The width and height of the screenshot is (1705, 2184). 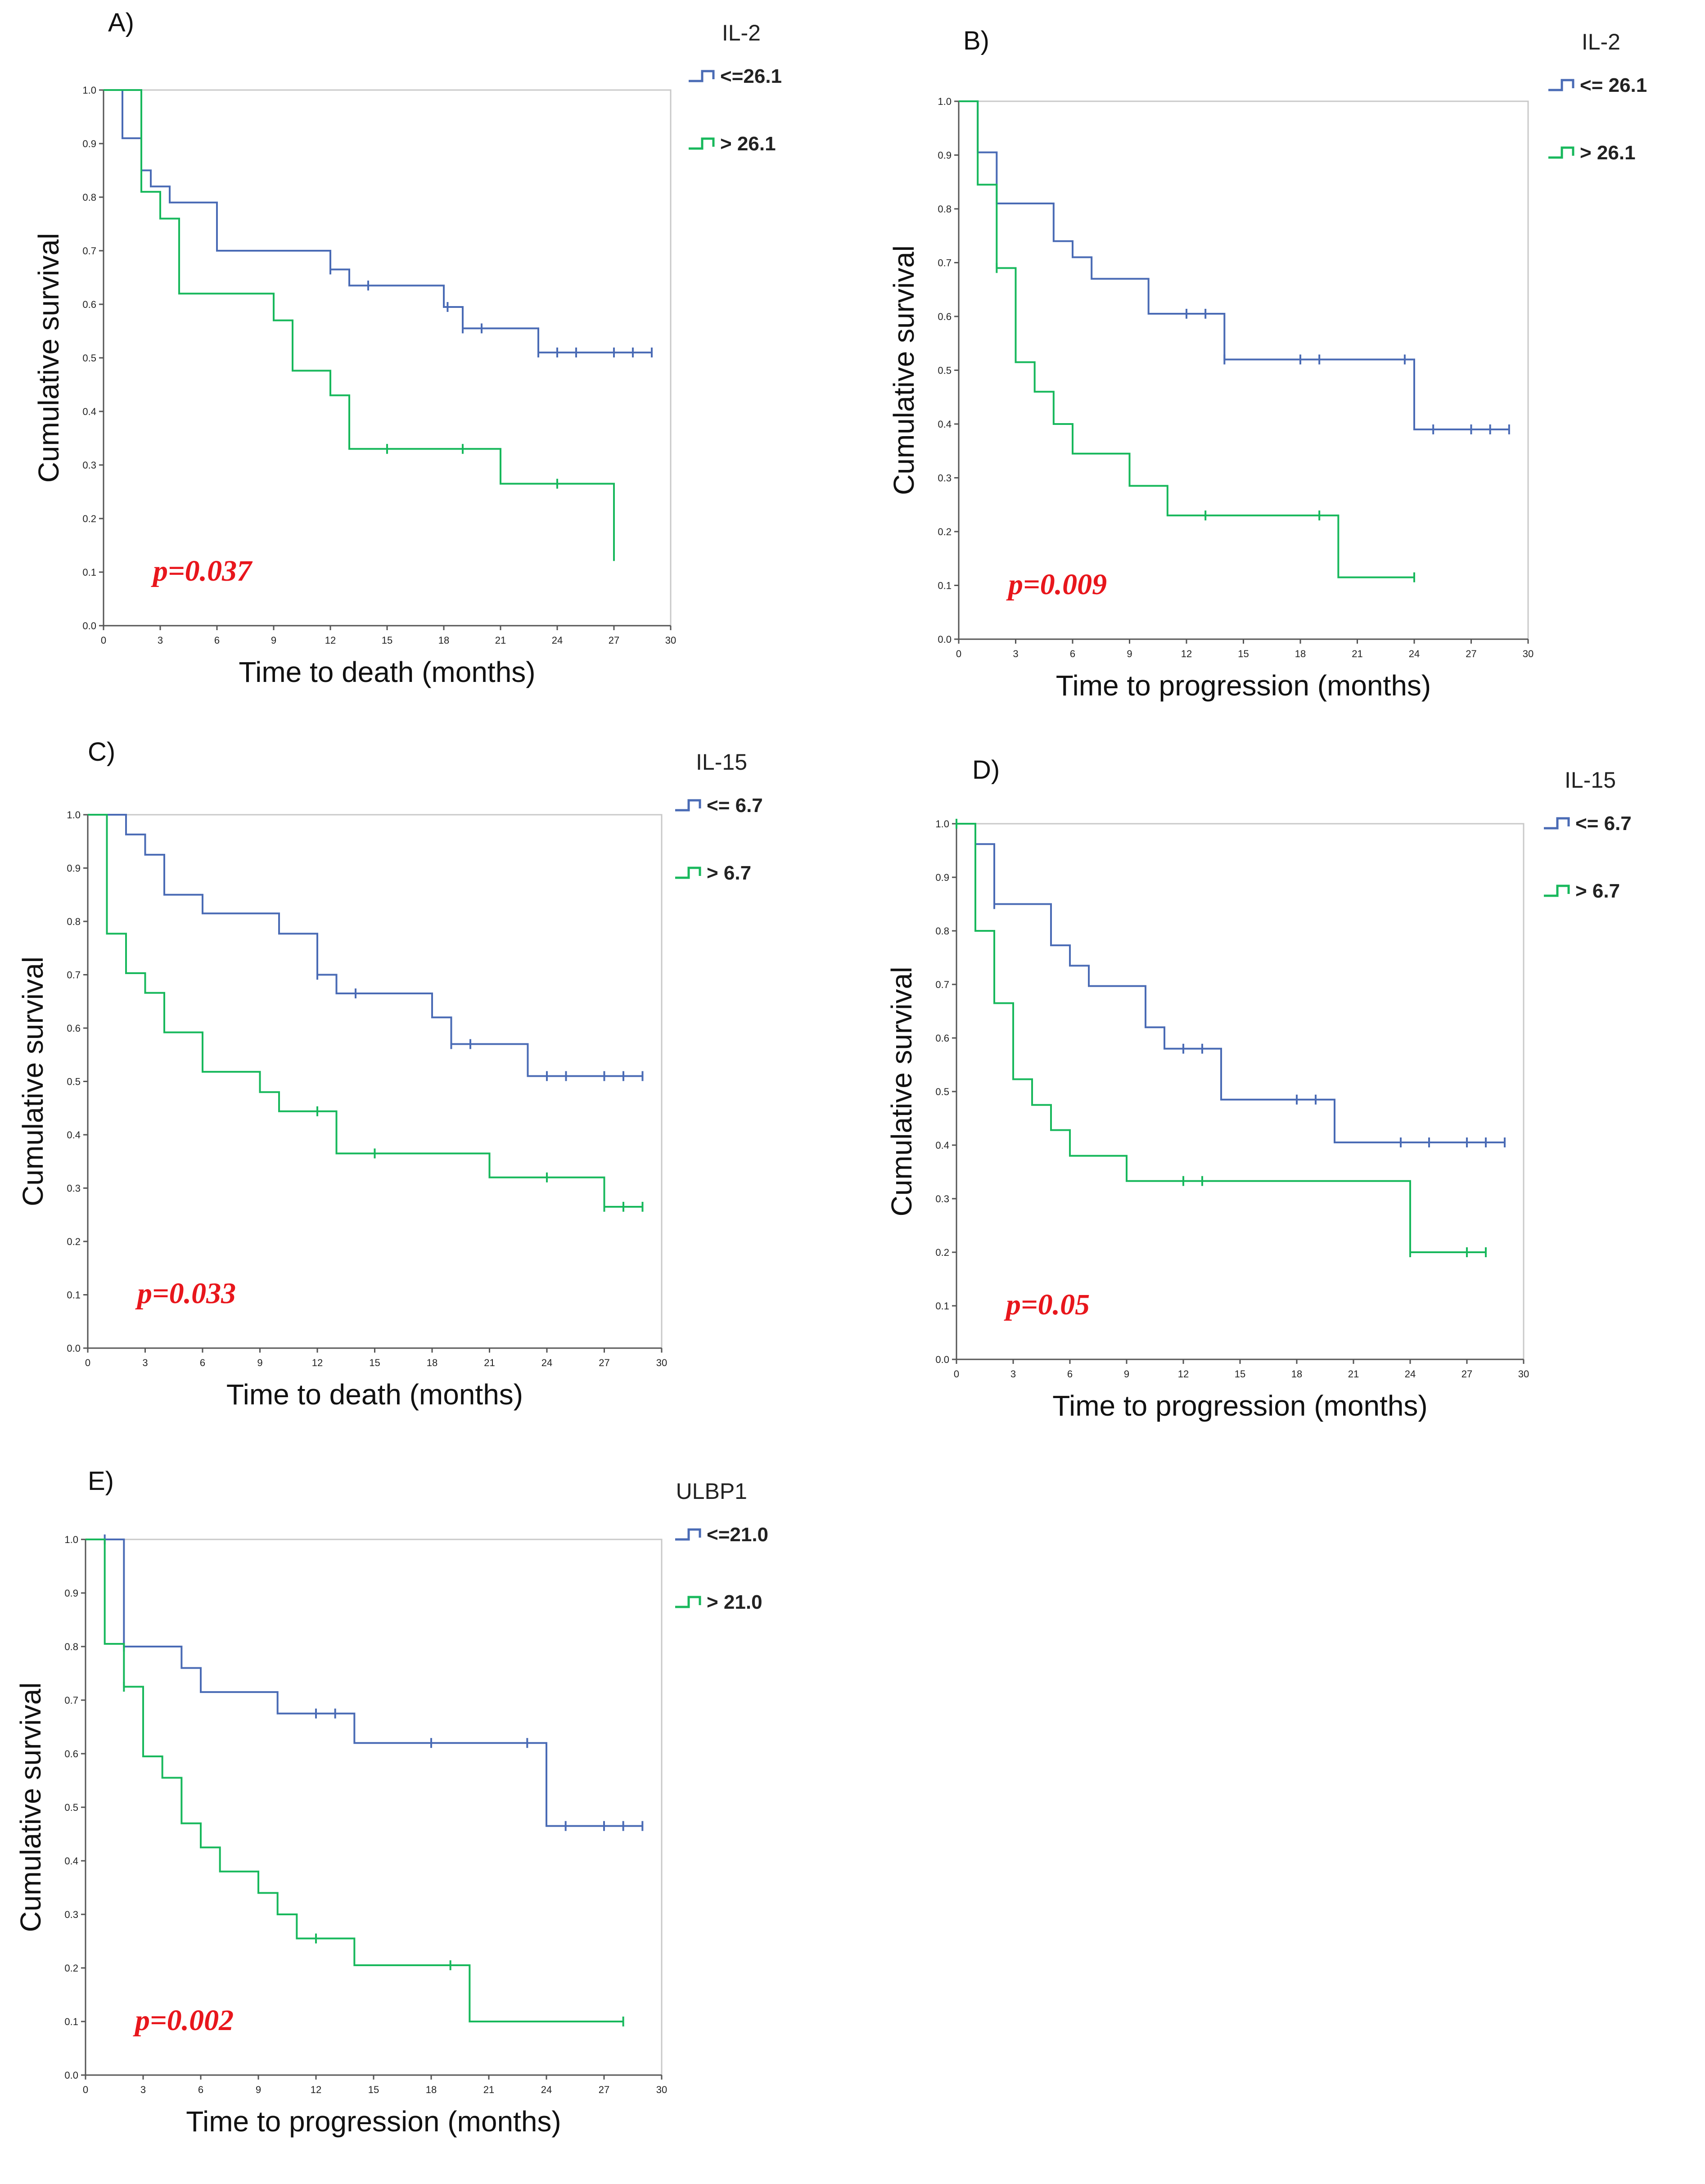 What do you see at coordinates (1613, 85) in the screenshot?
I see `legend-label-low: <= 26.1` at bounding box center [1613, 85].